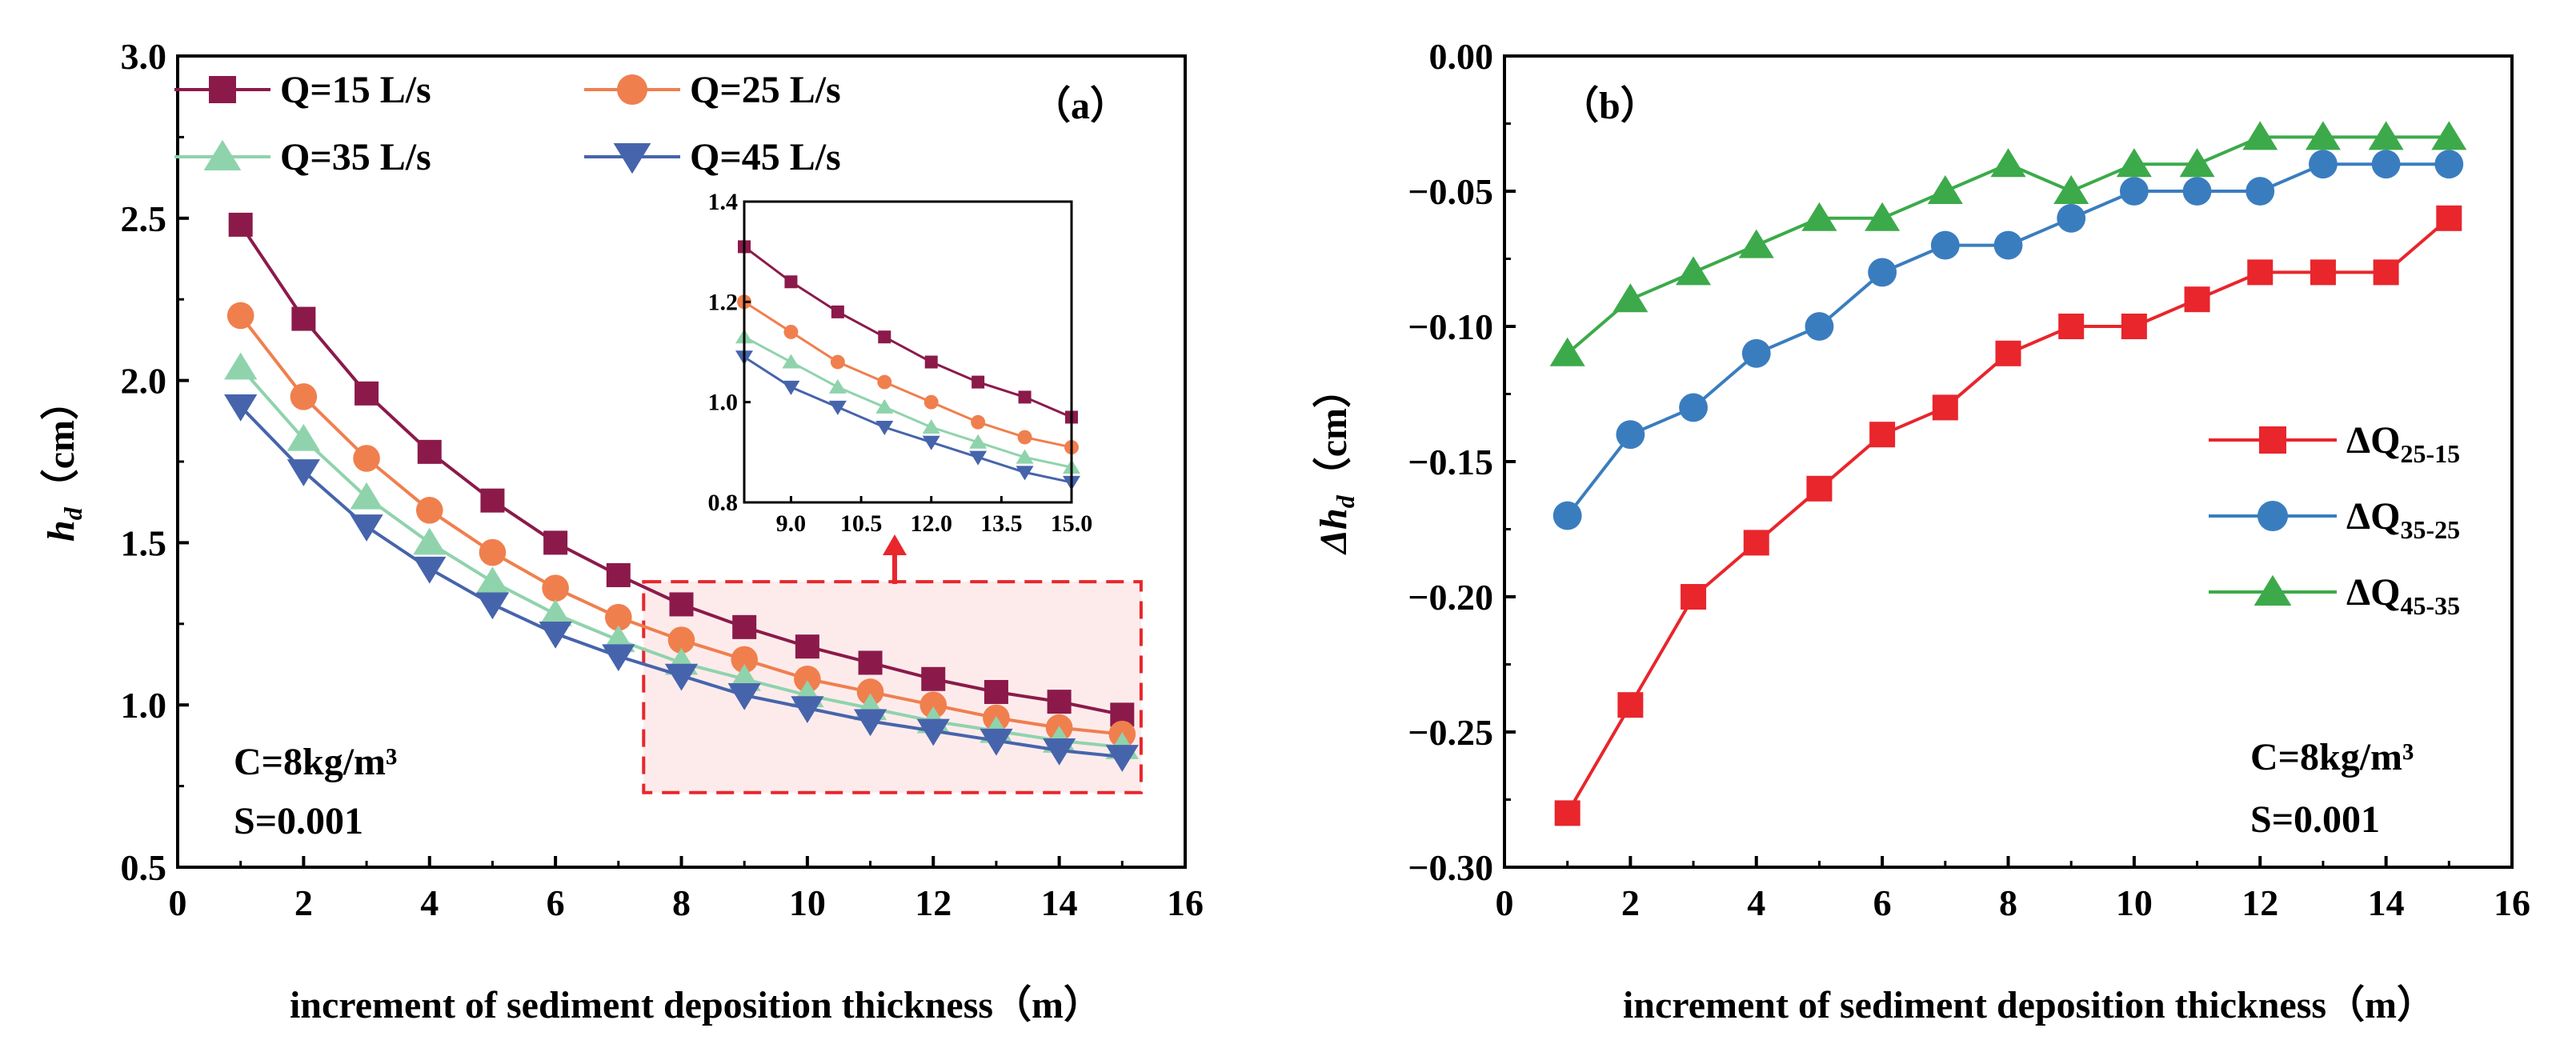 The width and height of the screenshot is (2576, 1064). I want to click on y-tick-label: −0.15, so click(1450, 462).